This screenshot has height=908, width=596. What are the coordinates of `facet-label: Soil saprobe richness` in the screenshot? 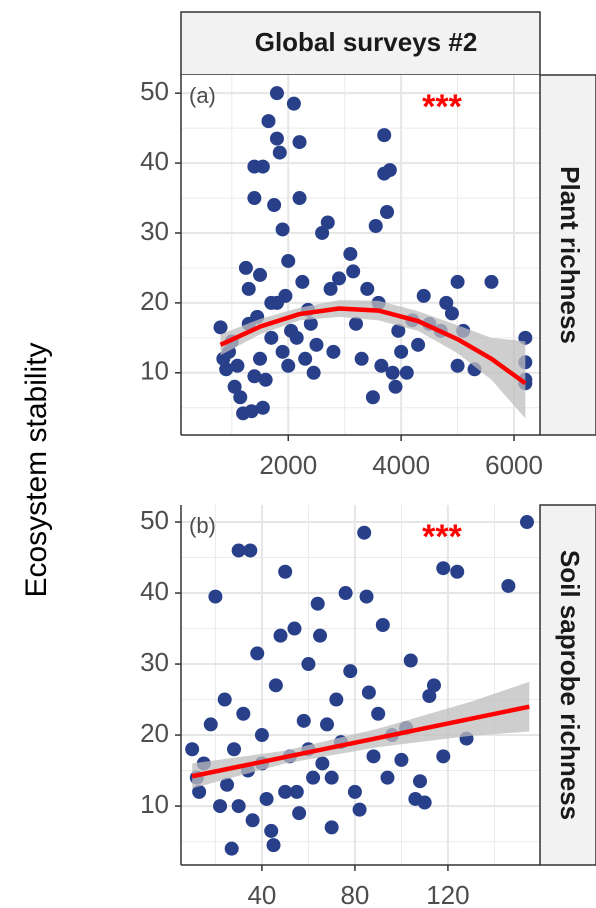 It's located at (570, 685).